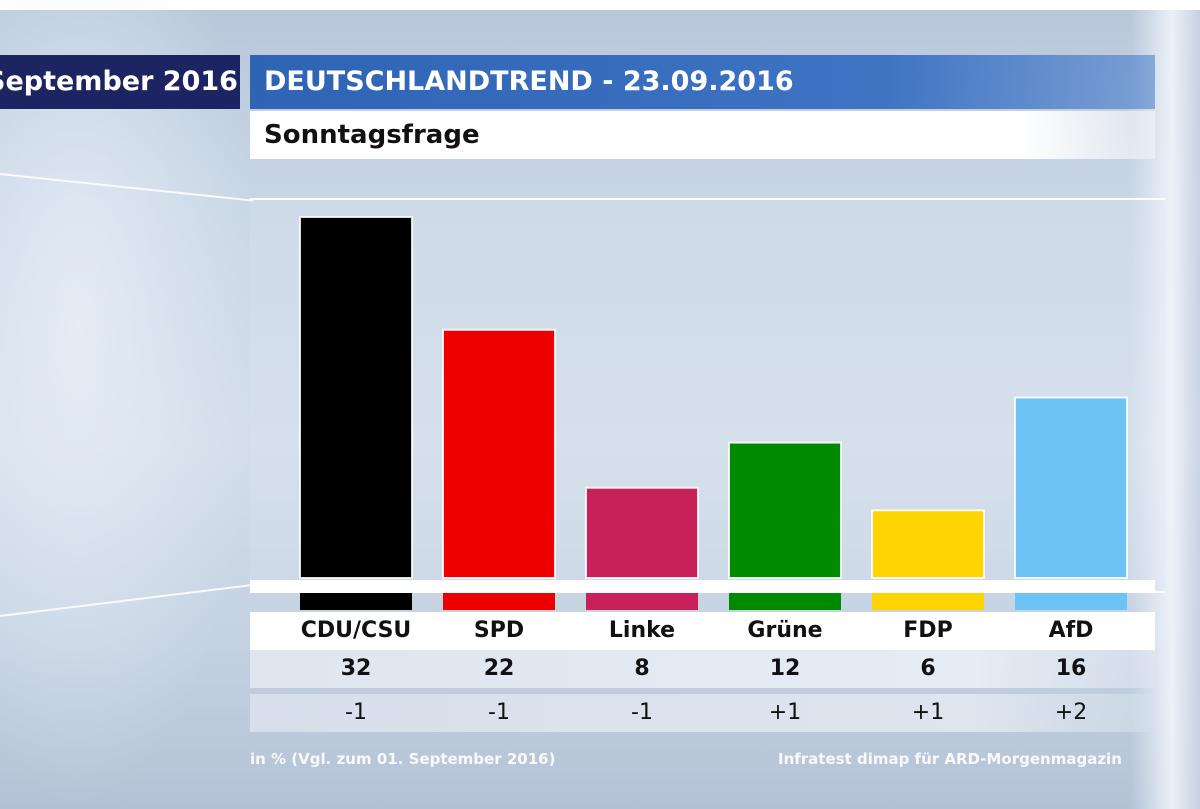 Image resolution: width=1200 pixels, height=809 pixels. What do you see at coordinates (928, 544) in the screenshot?
I see `bar-fdp` at bounding box center [928, 544].